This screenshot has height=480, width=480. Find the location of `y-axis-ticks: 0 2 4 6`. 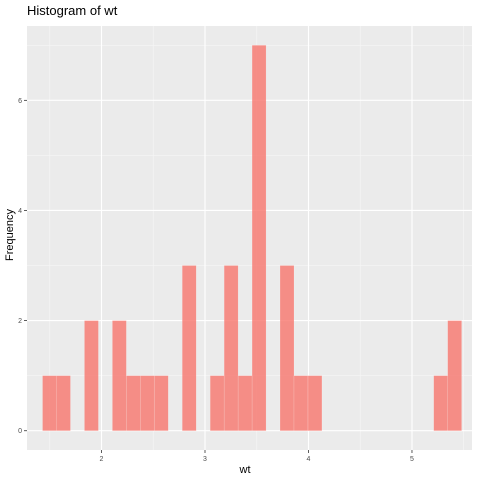

y-axis-ticks: 0 2 4 6 is located at coordinates (22, 266).